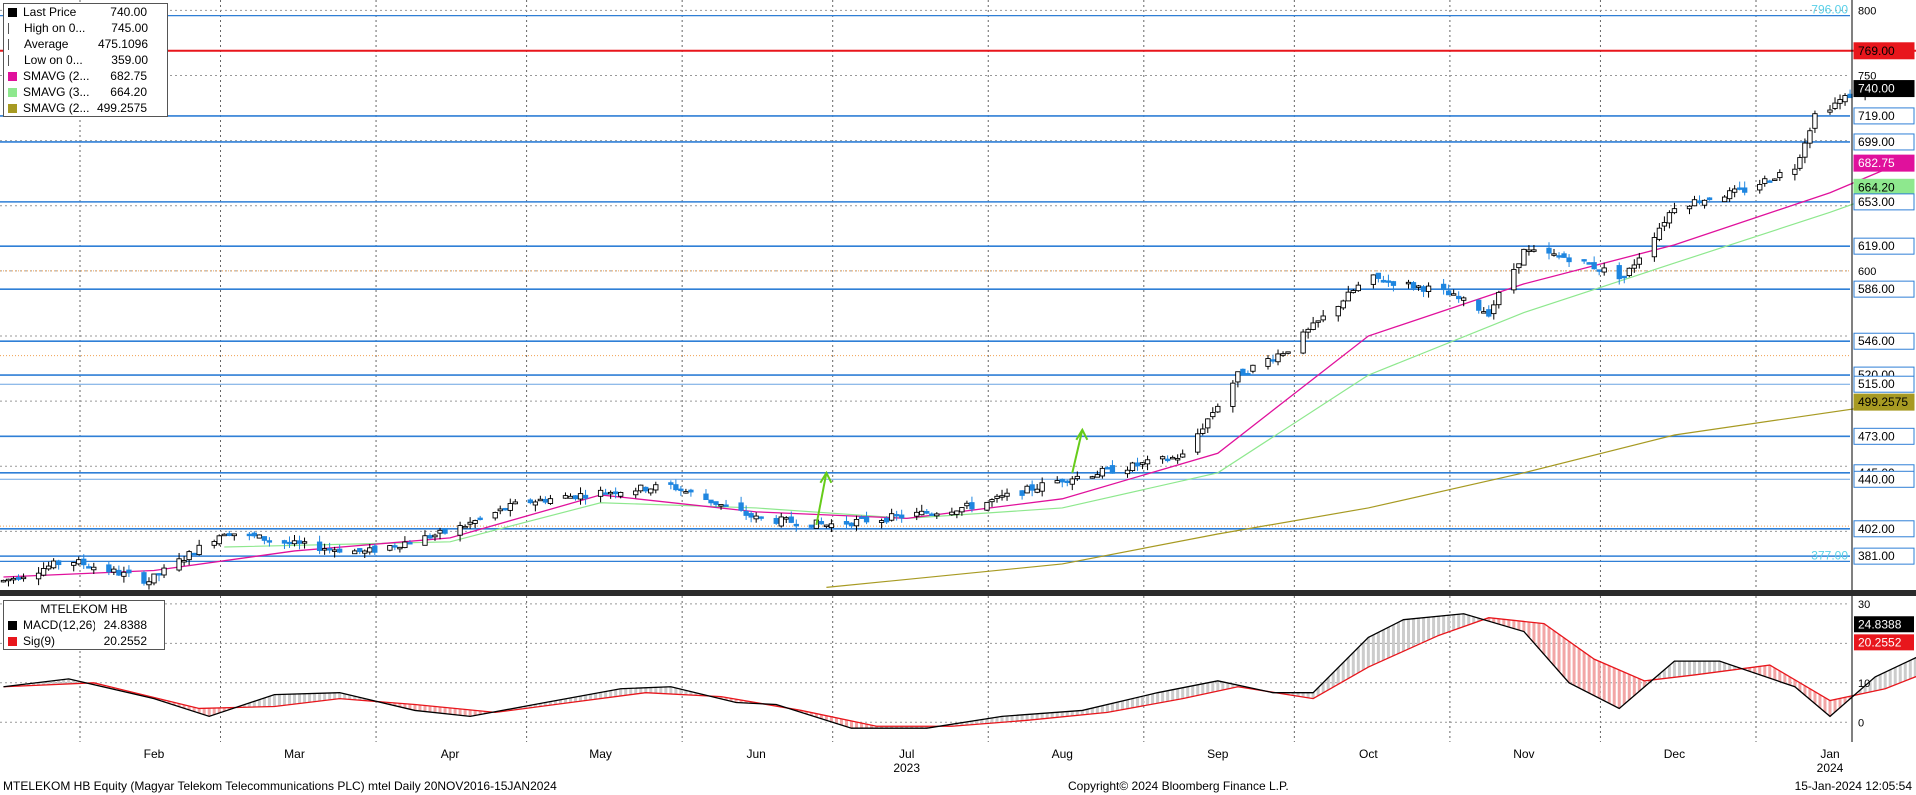  I want to click on level-label: 699.00, so click(1876, 142).